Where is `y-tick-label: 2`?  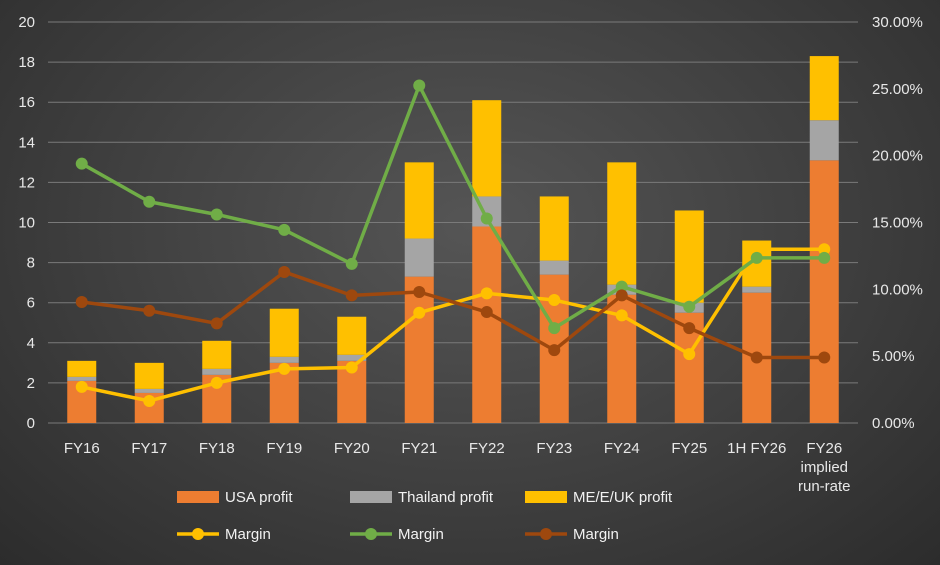
y-tick-label: 2 is located at coordinates (31, 383).